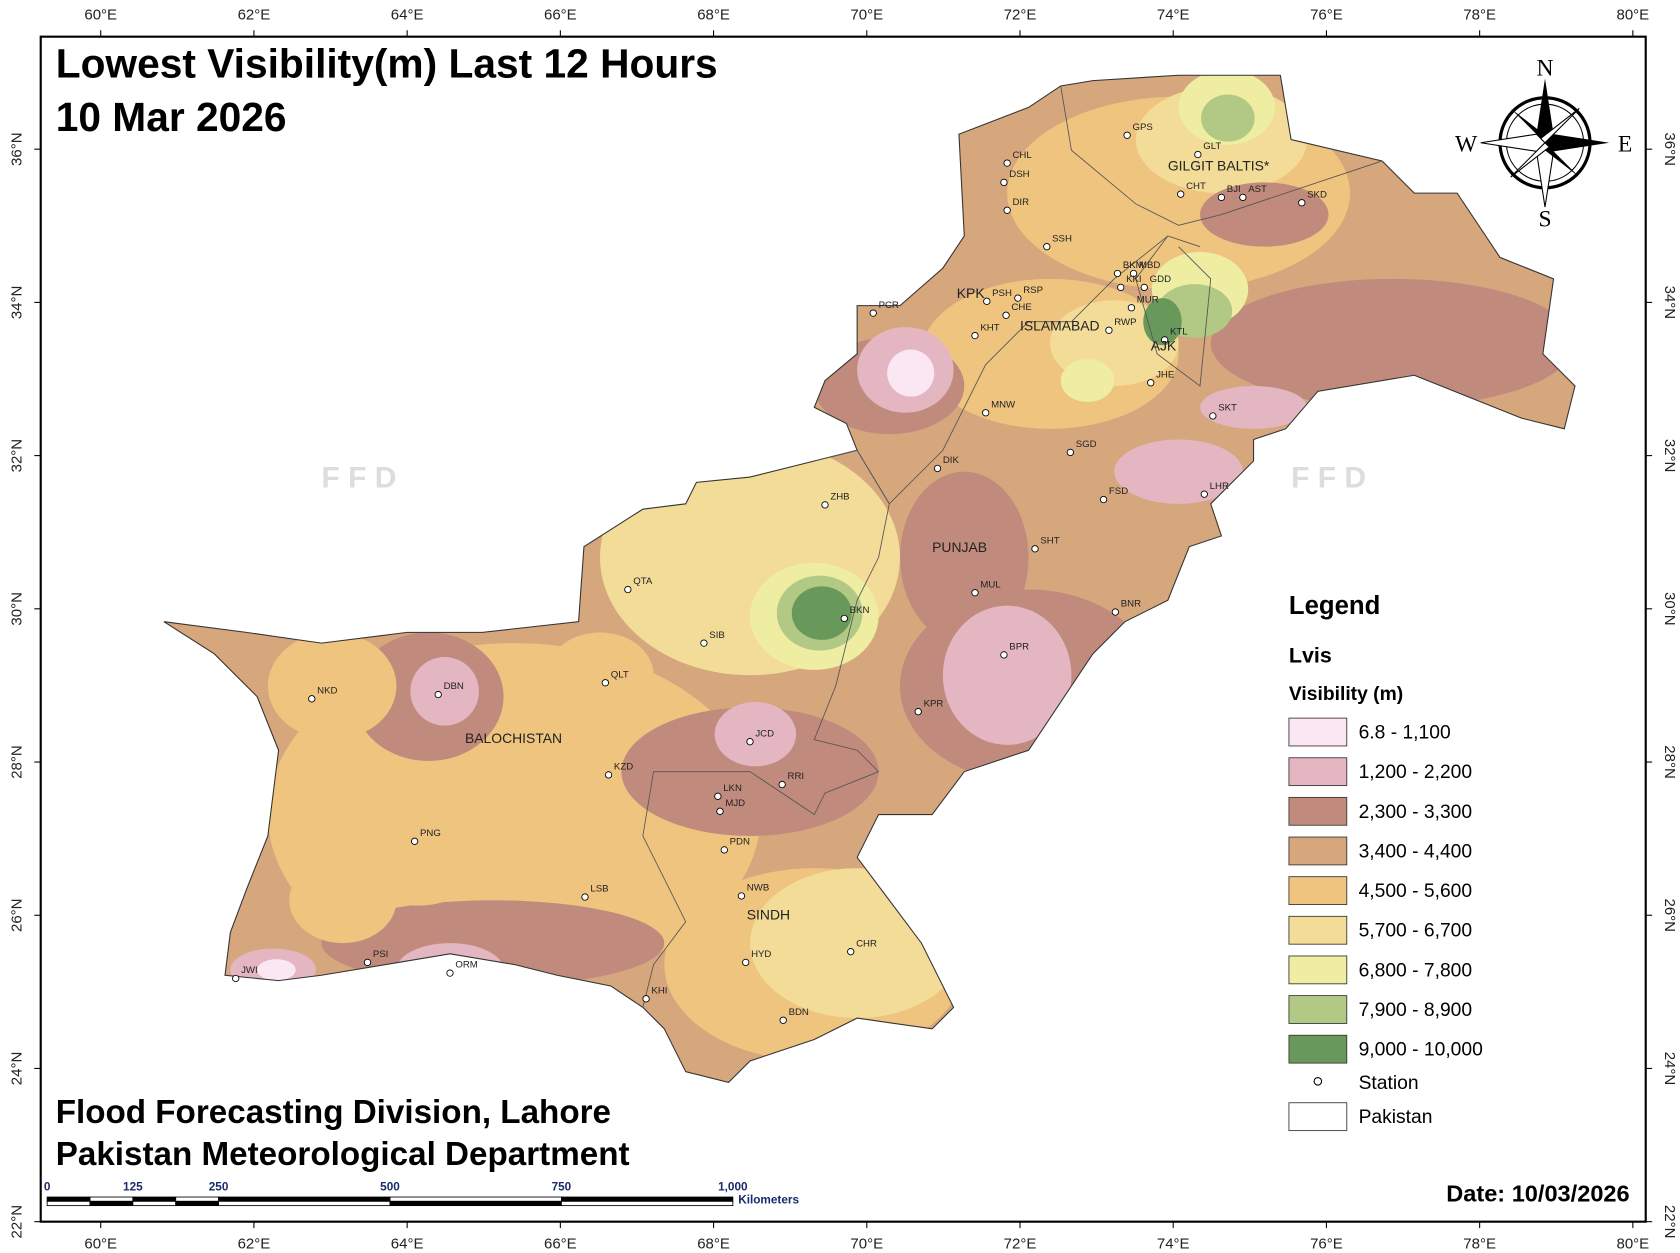  Describe the element at coordinates (758, 888) in the screenshot. I see `station-label: NWB` at that location.